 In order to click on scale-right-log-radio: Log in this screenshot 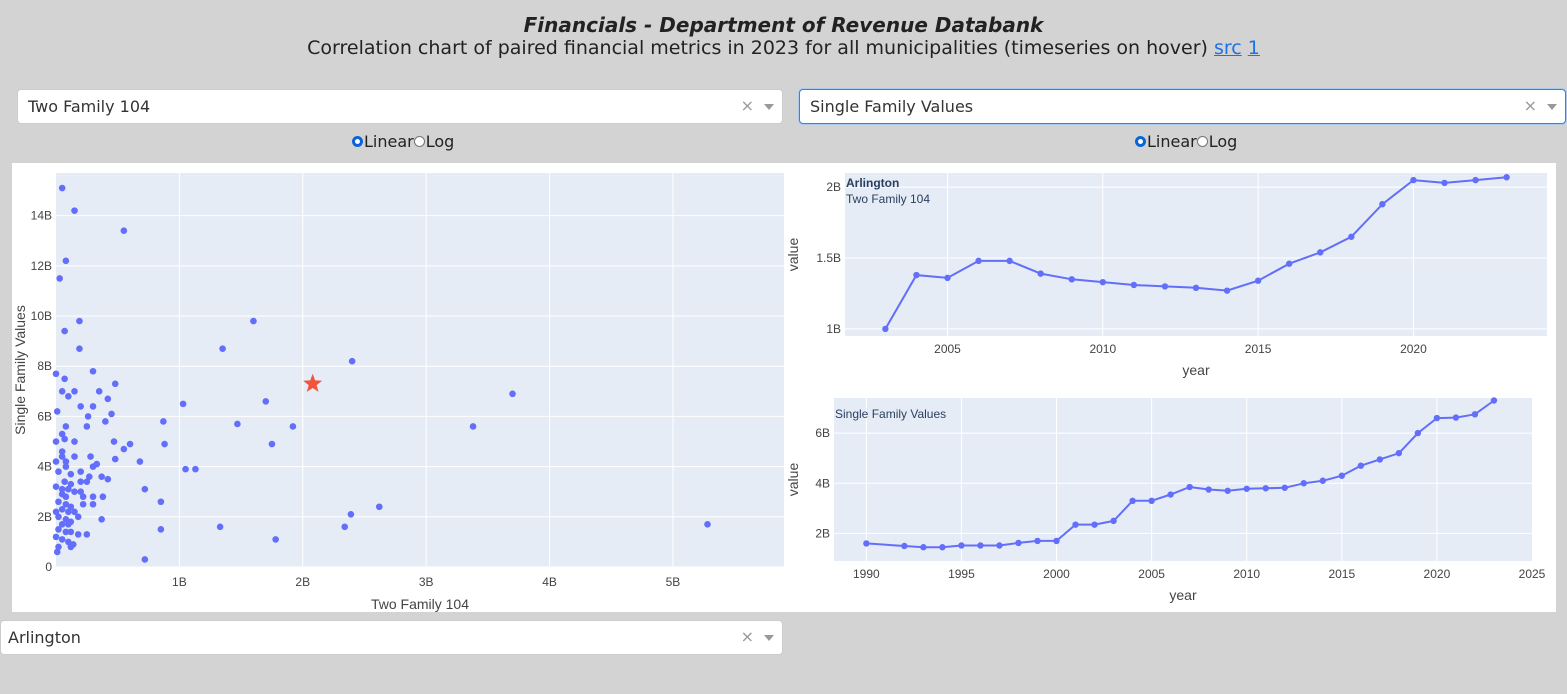, I will do `click(1216, 141)`.